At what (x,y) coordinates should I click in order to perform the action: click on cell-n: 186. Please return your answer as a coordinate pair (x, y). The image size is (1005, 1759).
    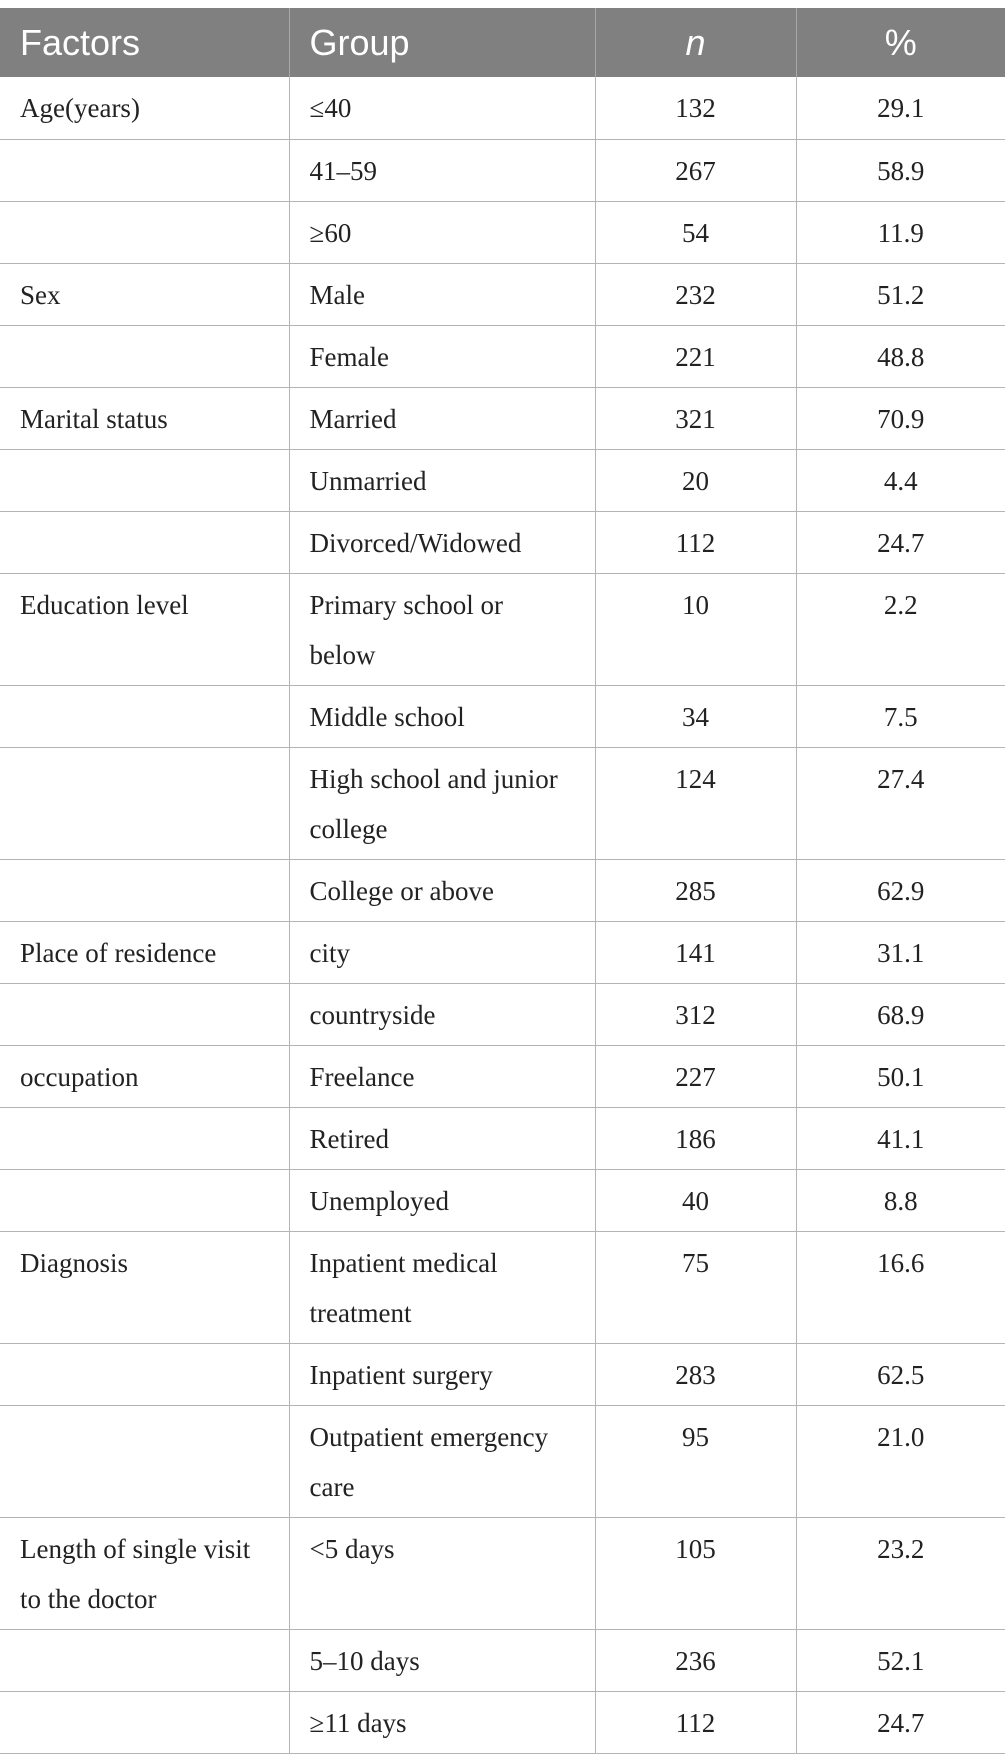
    Looking at the image, I should click on (695, 1138).